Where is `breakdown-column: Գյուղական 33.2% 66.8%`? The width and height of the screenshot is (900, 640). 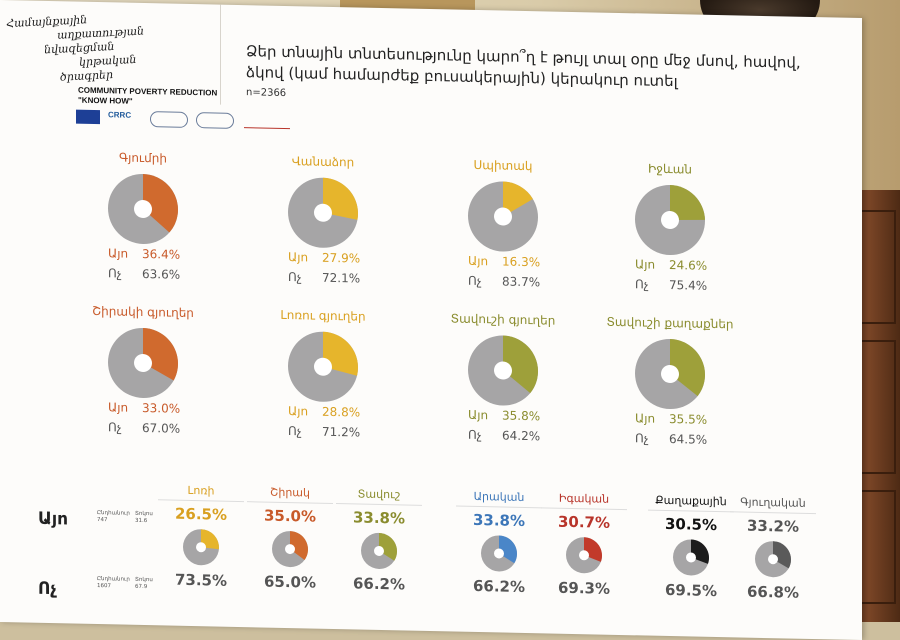 breakdown-column: Գյուղական 33.2% 66.8% is located at coordinates (773, 548).